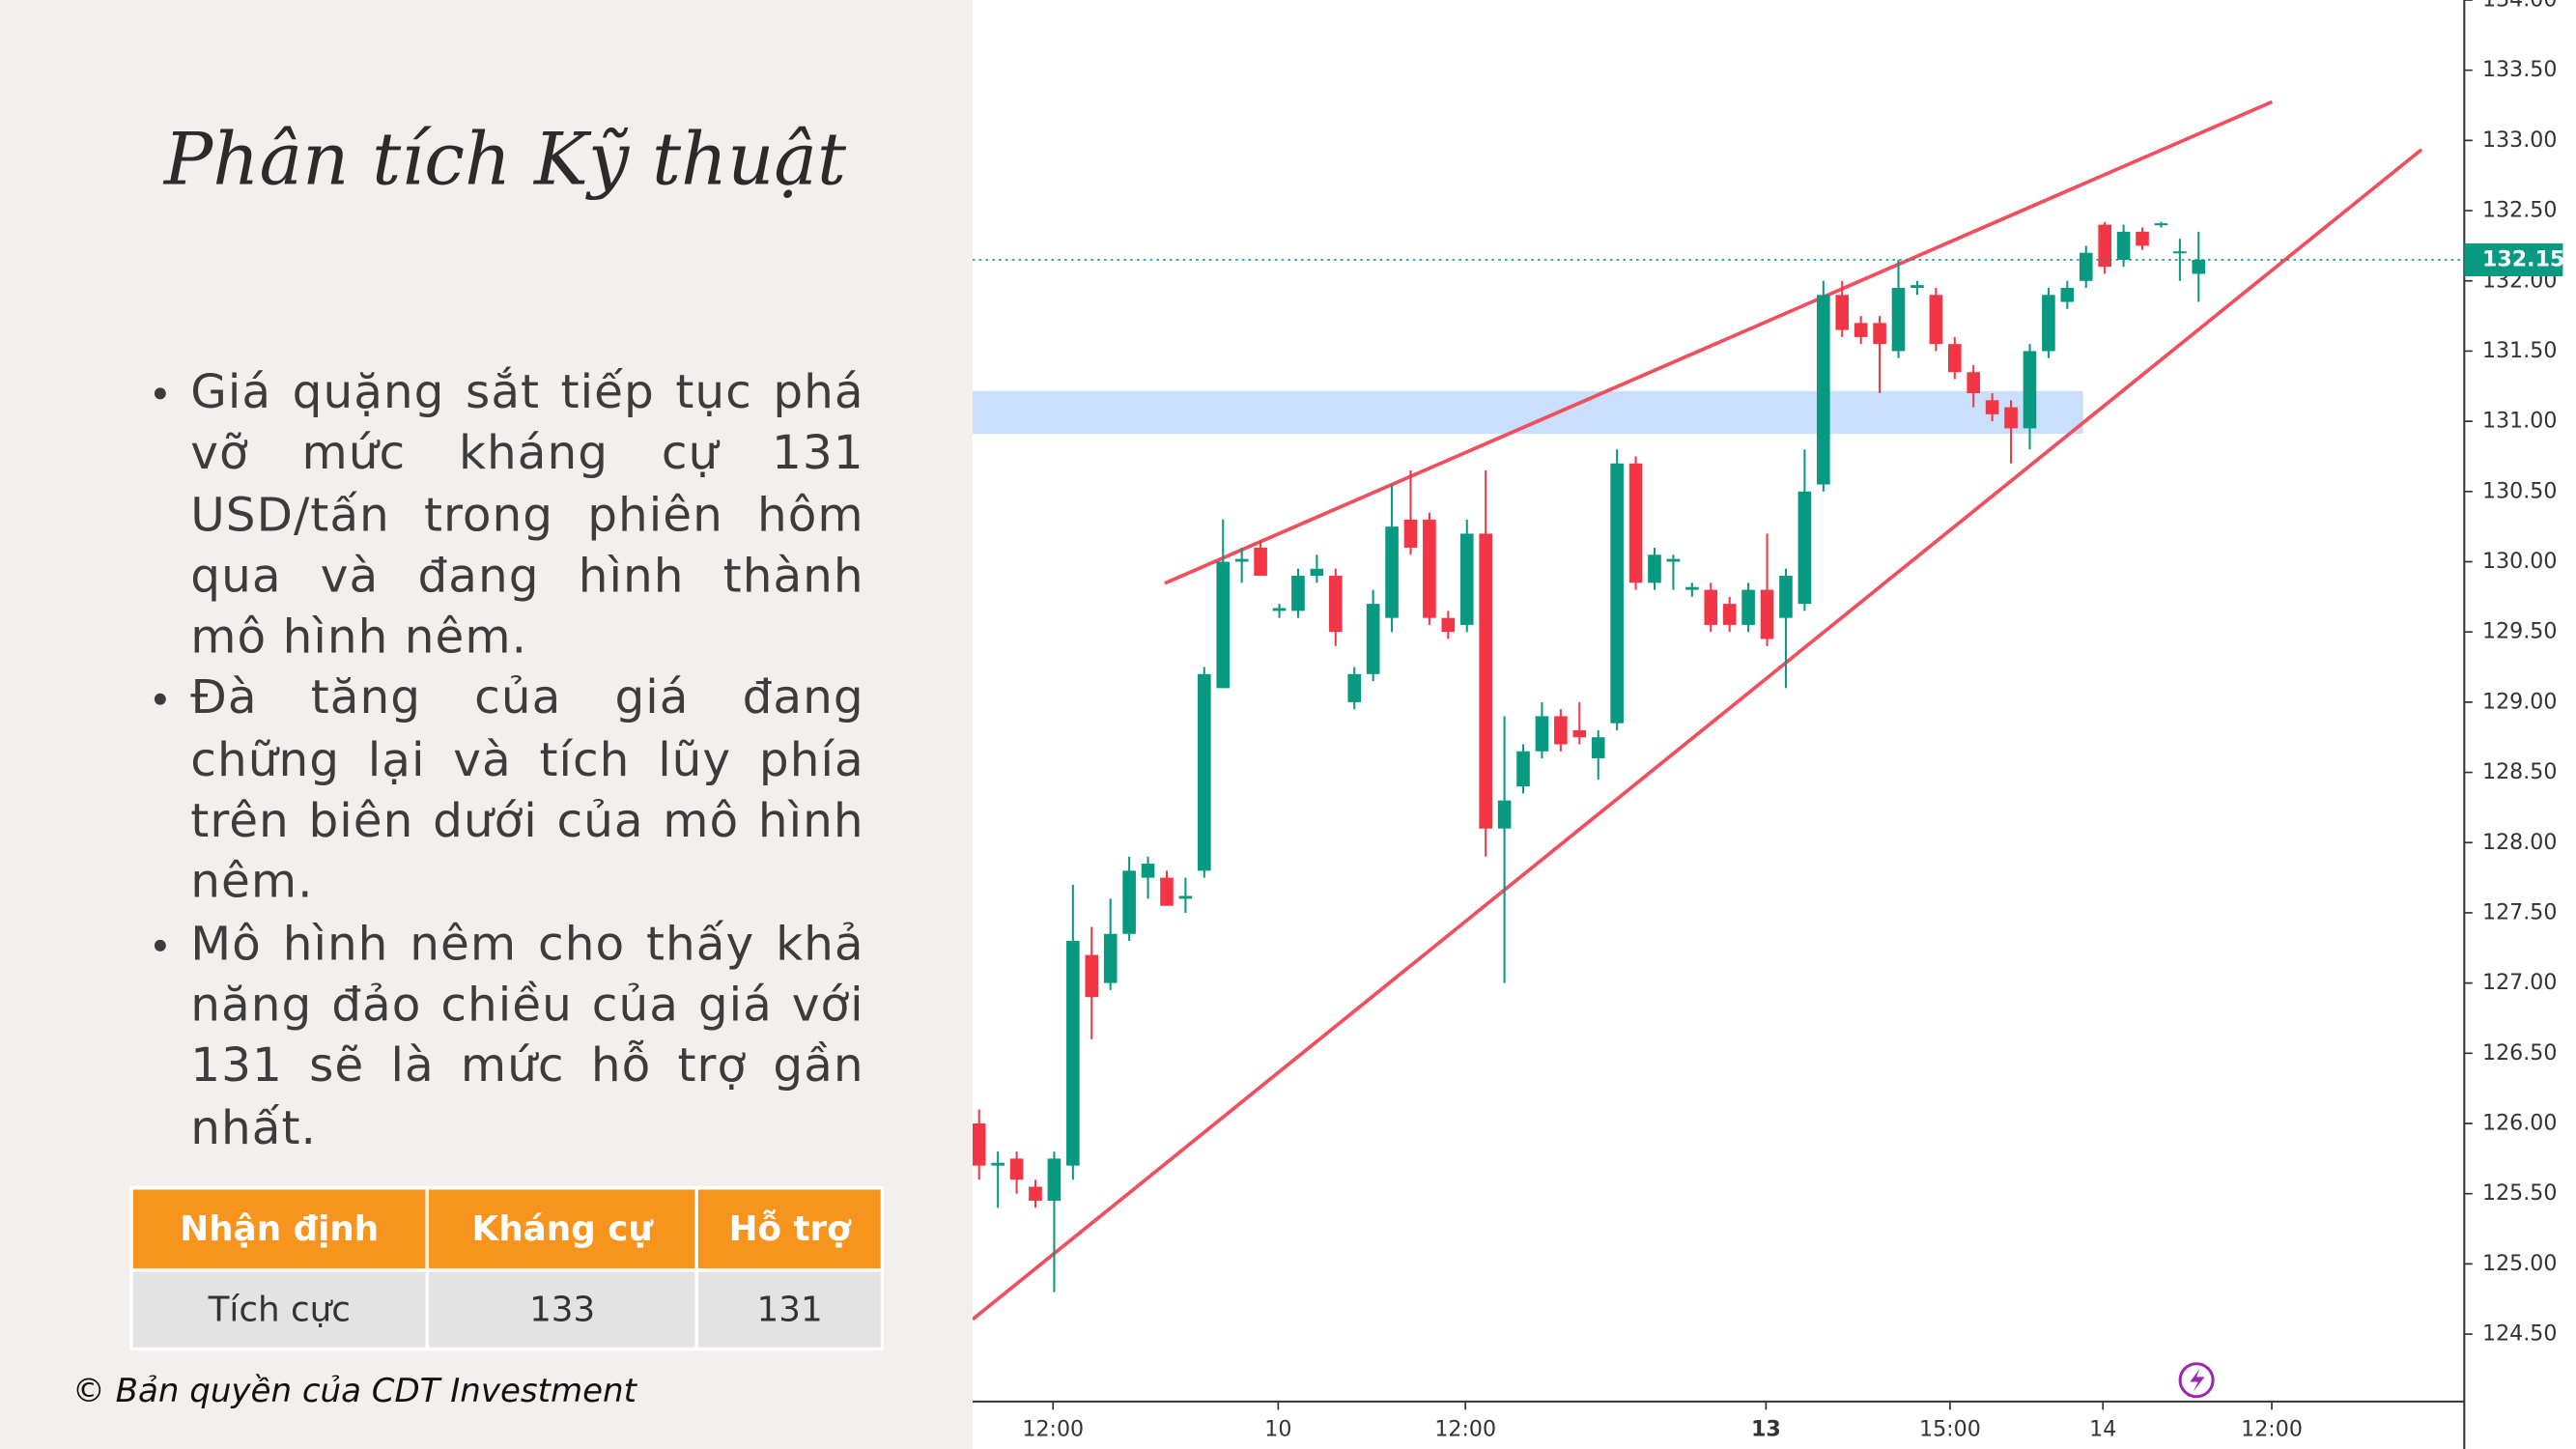 The height and width of the screenshot is (1449, 2576). What do you see at coordinates (2519, 69) in the screenshot?
I see `y-tick-label: 133.50` at bounding box center [2519, 69].